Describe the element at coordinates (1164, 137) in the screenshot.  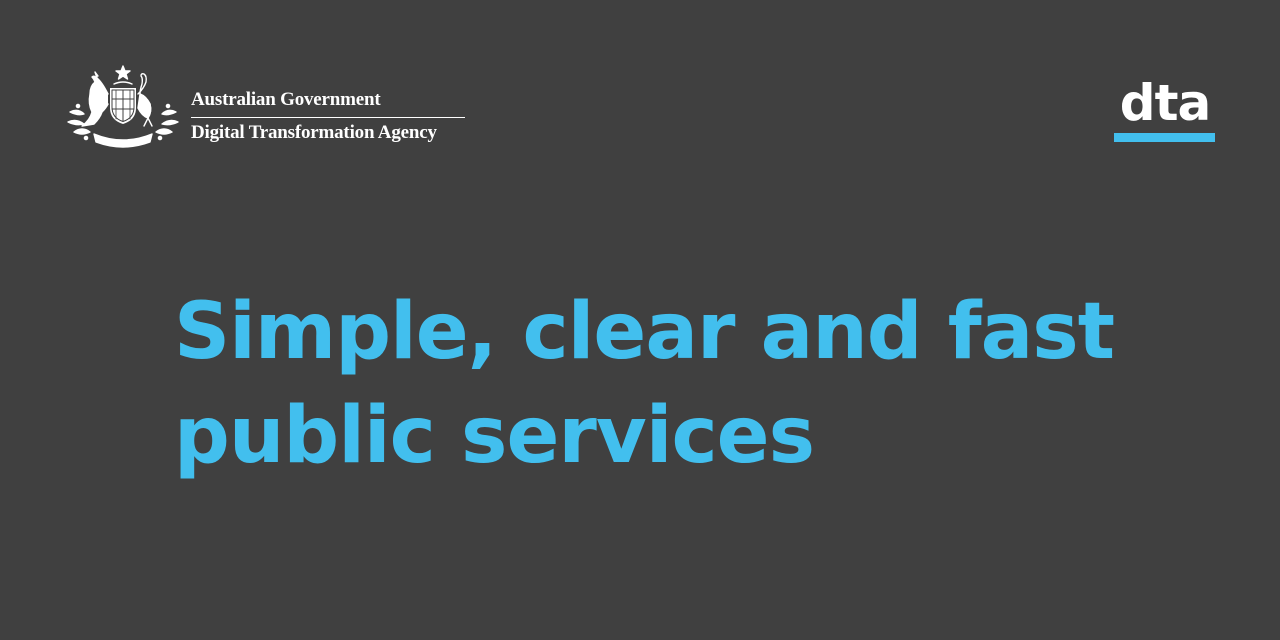
I see `dta-logo-underline` at that location.